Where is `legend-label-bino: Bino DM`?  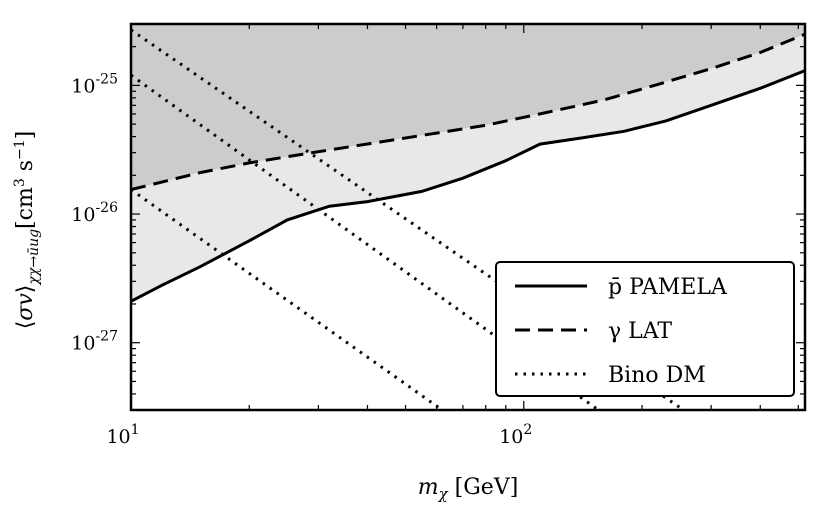
legend-label-bino: Bino DM is located at coordinates (657, 375).